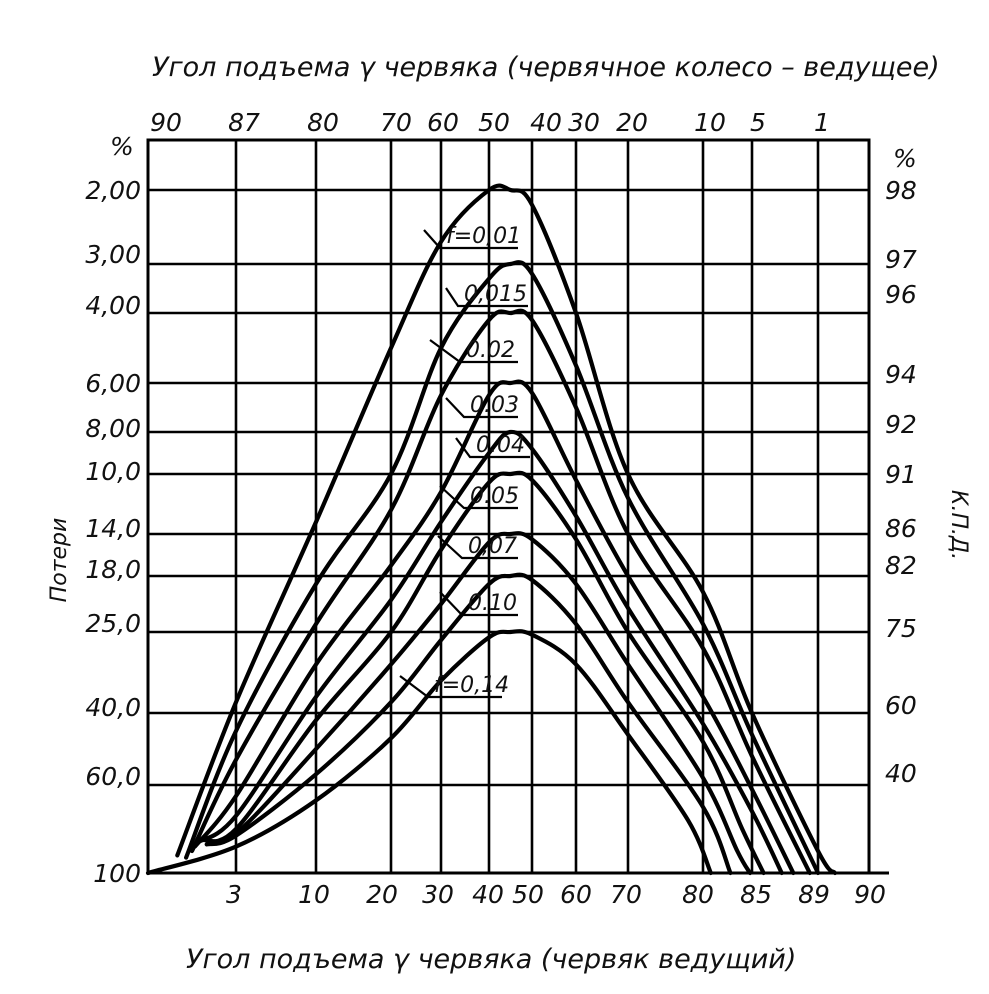  Describe the element at coordinates (500, 445) in the screenshot. I see `series-label-5: 0.04` at that location.